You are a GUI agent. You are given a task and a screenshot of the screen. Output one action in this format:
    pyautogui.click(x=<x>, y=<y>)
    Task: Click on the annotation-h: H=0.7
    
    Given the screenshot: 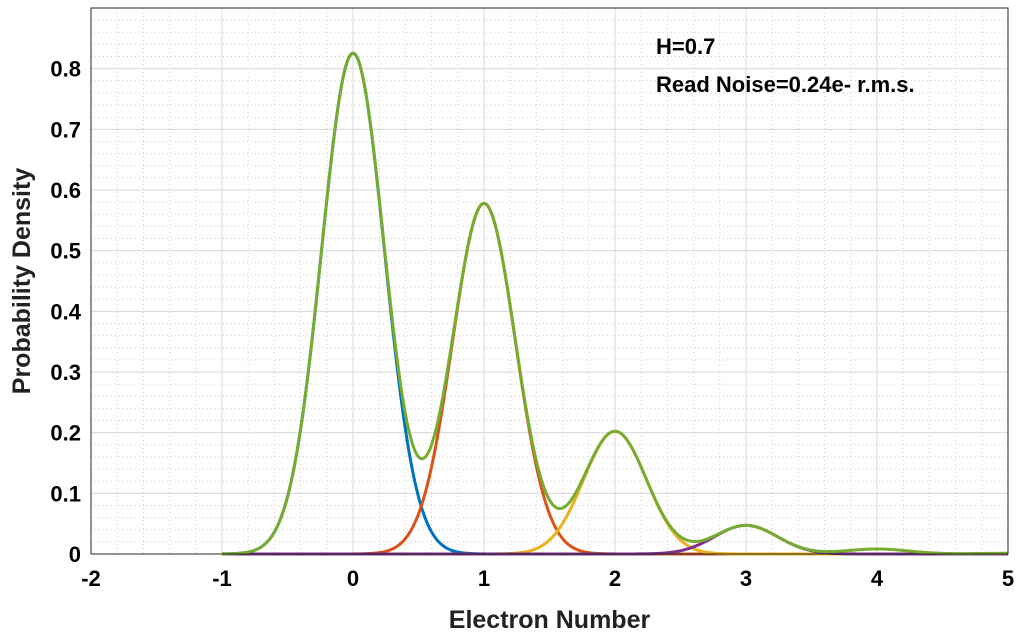 What is the action you would take?
    pyautogui.click(x=685, y=46)
    